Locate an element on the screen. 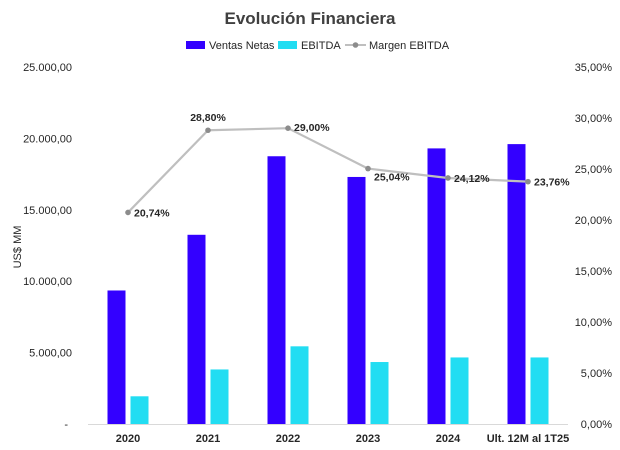  y2-axis-tick-label: 15,00% is located at coordinates (594, 272).